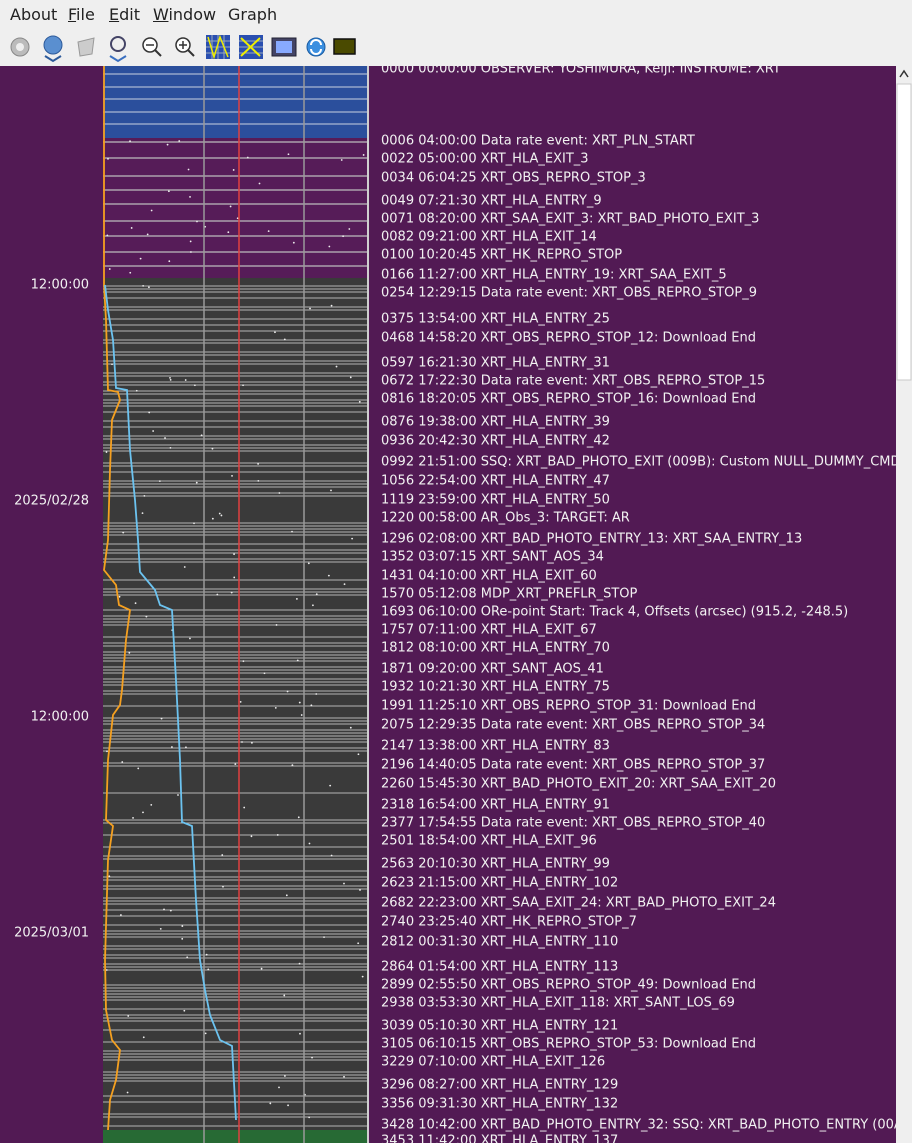 The height and width of the screenshot is (1143, 912). What do you see at coordinates (185, 14) in the screenshot?
I see `menu-item: Window` at bounding box center [185, 14].